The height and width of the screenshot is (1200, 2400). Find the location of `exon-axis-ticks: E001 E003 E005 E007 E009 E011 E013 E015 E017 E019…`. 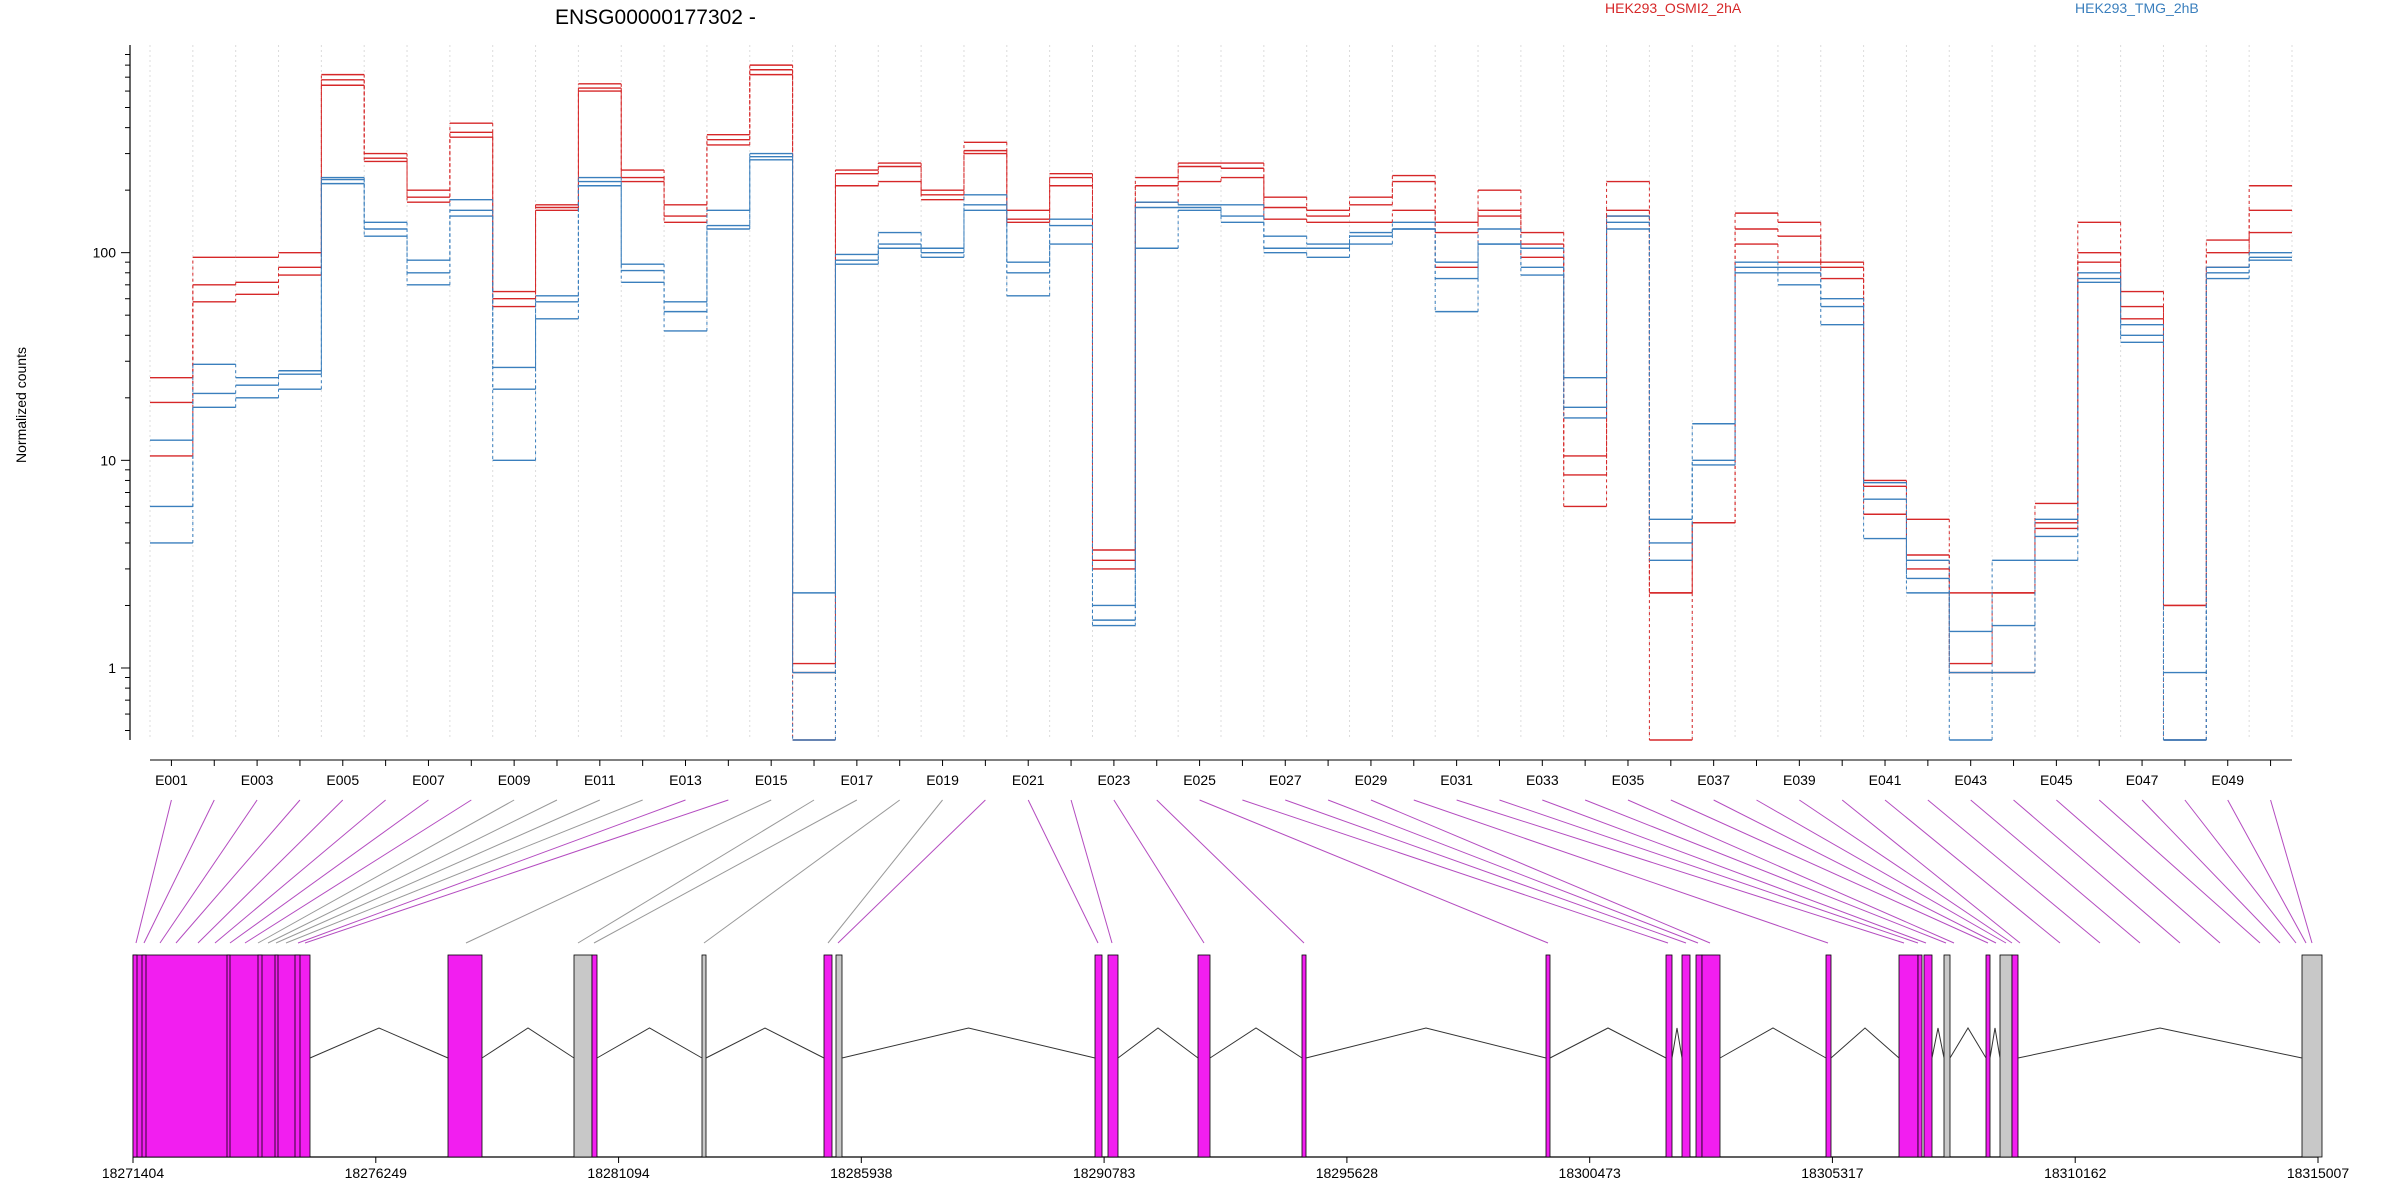

exon-axis-ticks: E001 E003 E005 E007 E009 E011 E013 E015 E017 E019… is located at coordinates (1221, 773).